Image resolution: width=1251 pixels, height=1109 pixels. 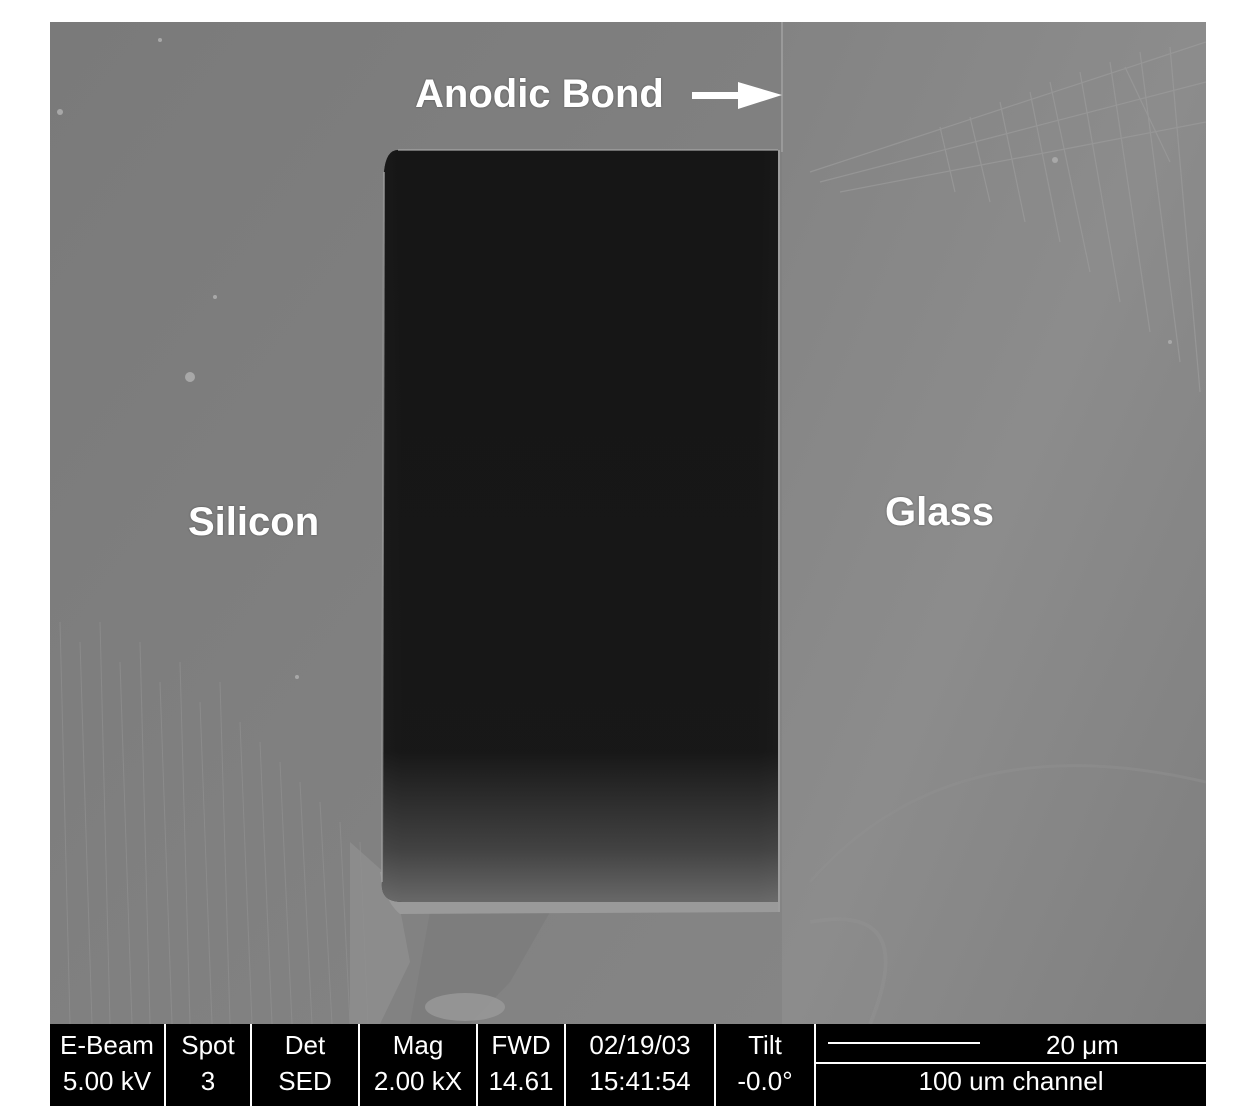 I want to click on arrow-right-icon, so click(x=737, y=95).